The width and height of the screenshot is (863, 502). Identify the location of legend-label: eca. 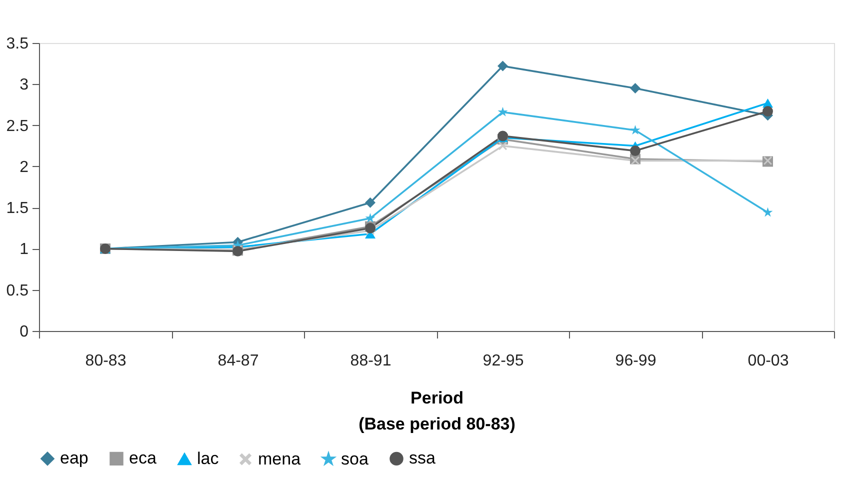
(143, 458).